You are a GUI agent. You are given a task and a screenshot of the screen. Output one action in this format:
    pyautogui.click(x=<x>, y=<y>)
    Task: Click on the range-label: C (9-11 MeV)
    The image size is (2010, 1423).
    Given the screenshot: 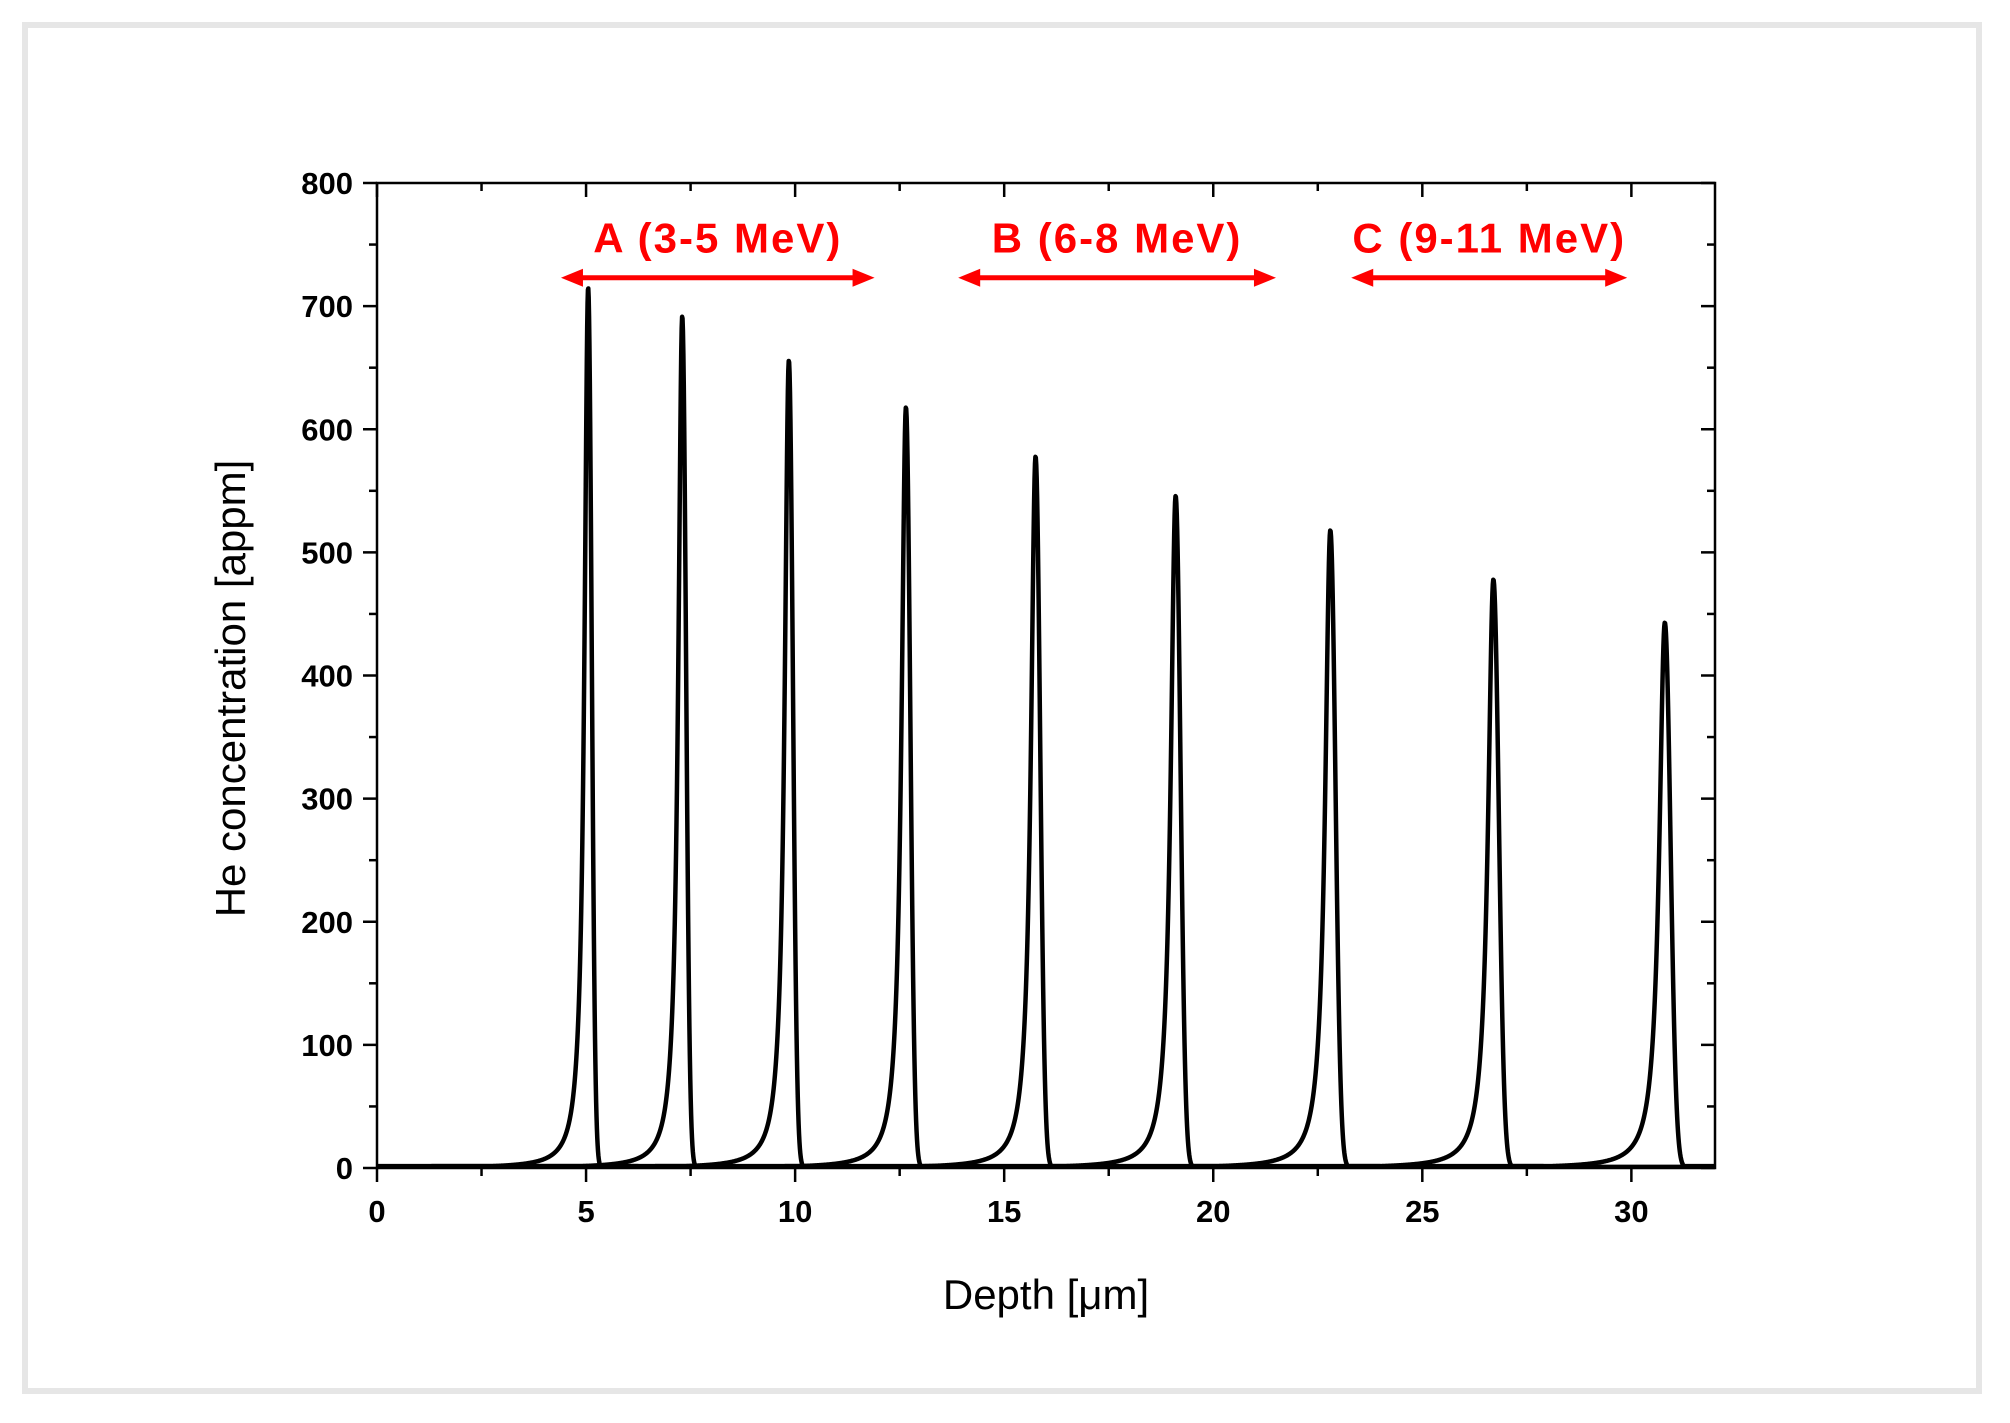 What is the action you would take?
    pyautogui.click(x=1489, y=237)
    